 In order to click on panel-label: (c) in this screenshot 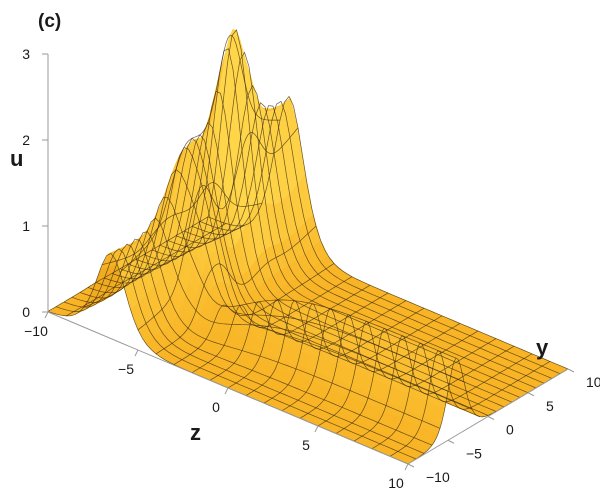, I will do `click(49, 21)`.